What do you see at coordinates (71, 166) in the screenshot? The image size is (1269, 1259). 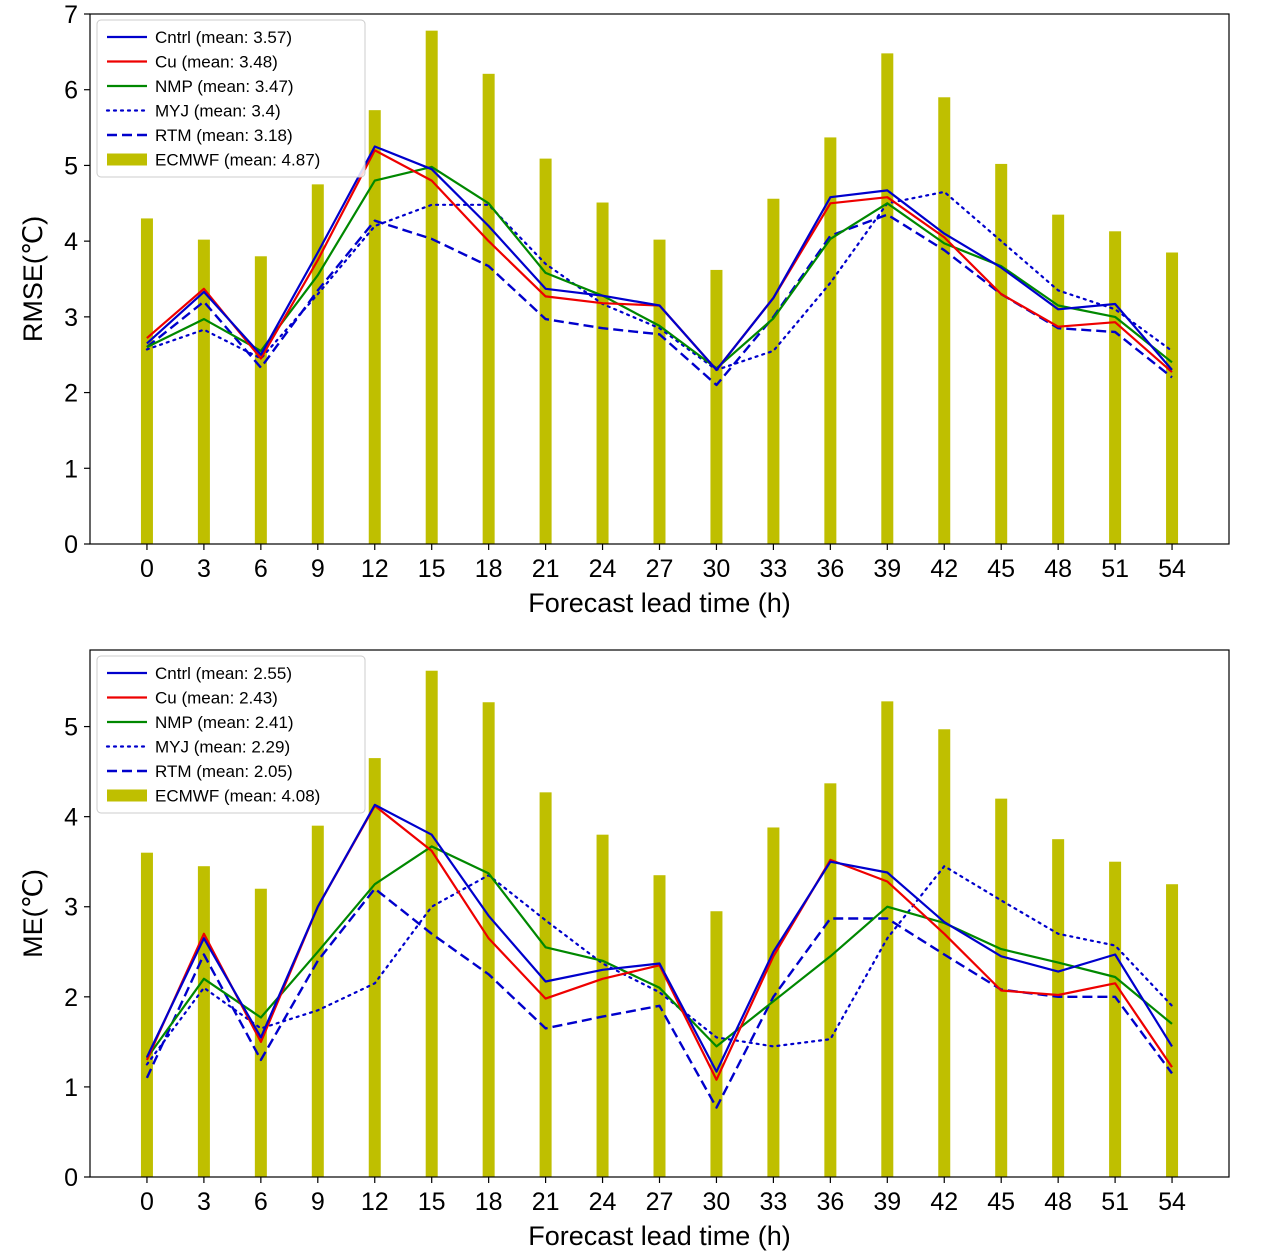 I see `y-tick-label: 5` at bounding box center [71, 166].